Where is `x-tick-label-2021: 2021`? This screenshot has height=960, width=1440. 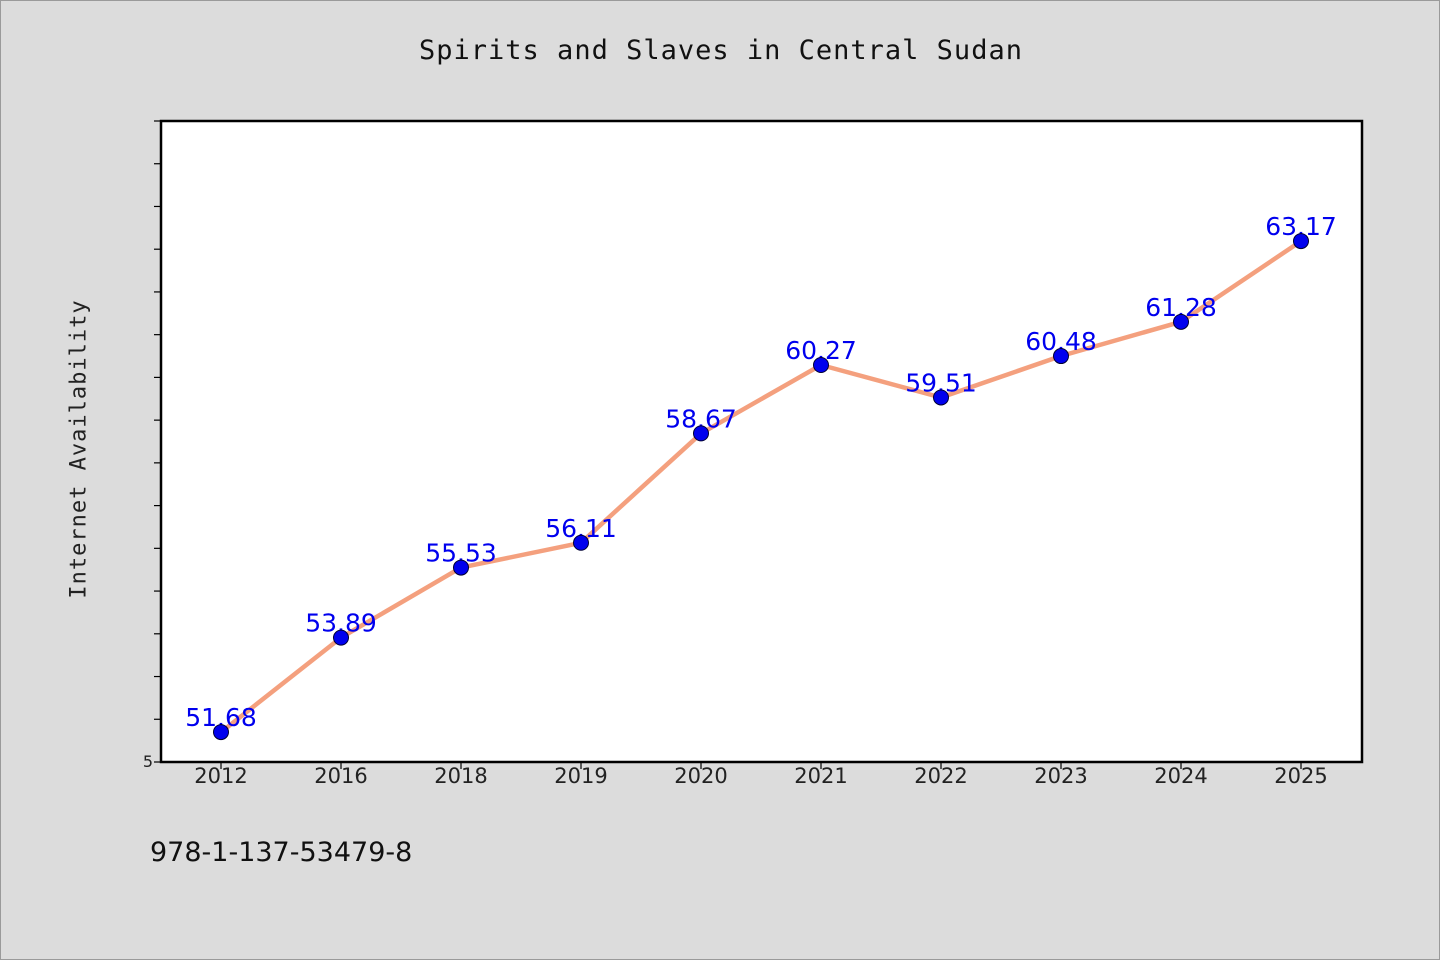
x-tick-label-2021: 2021 is located at coordinates (820, 776).